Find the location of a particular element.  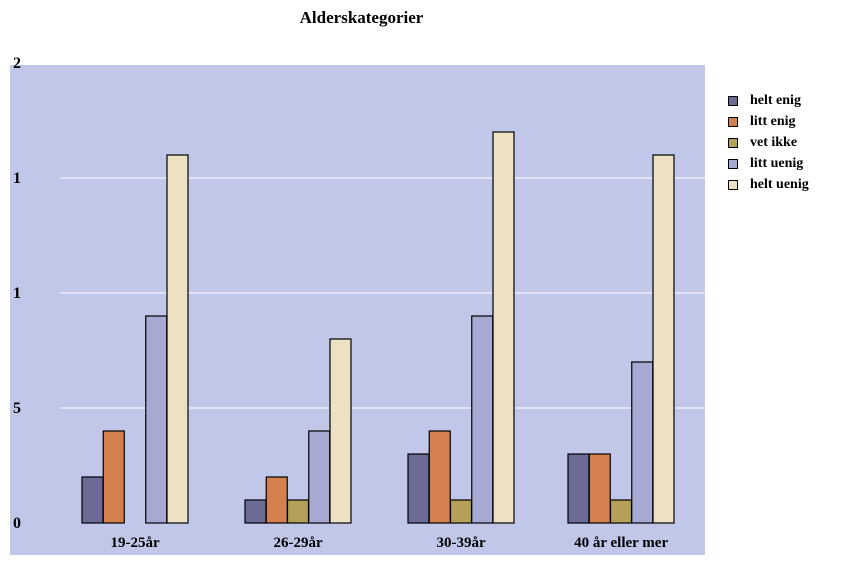

x-tick-label: 40 år eller mer is located at coordinates (621, 543).